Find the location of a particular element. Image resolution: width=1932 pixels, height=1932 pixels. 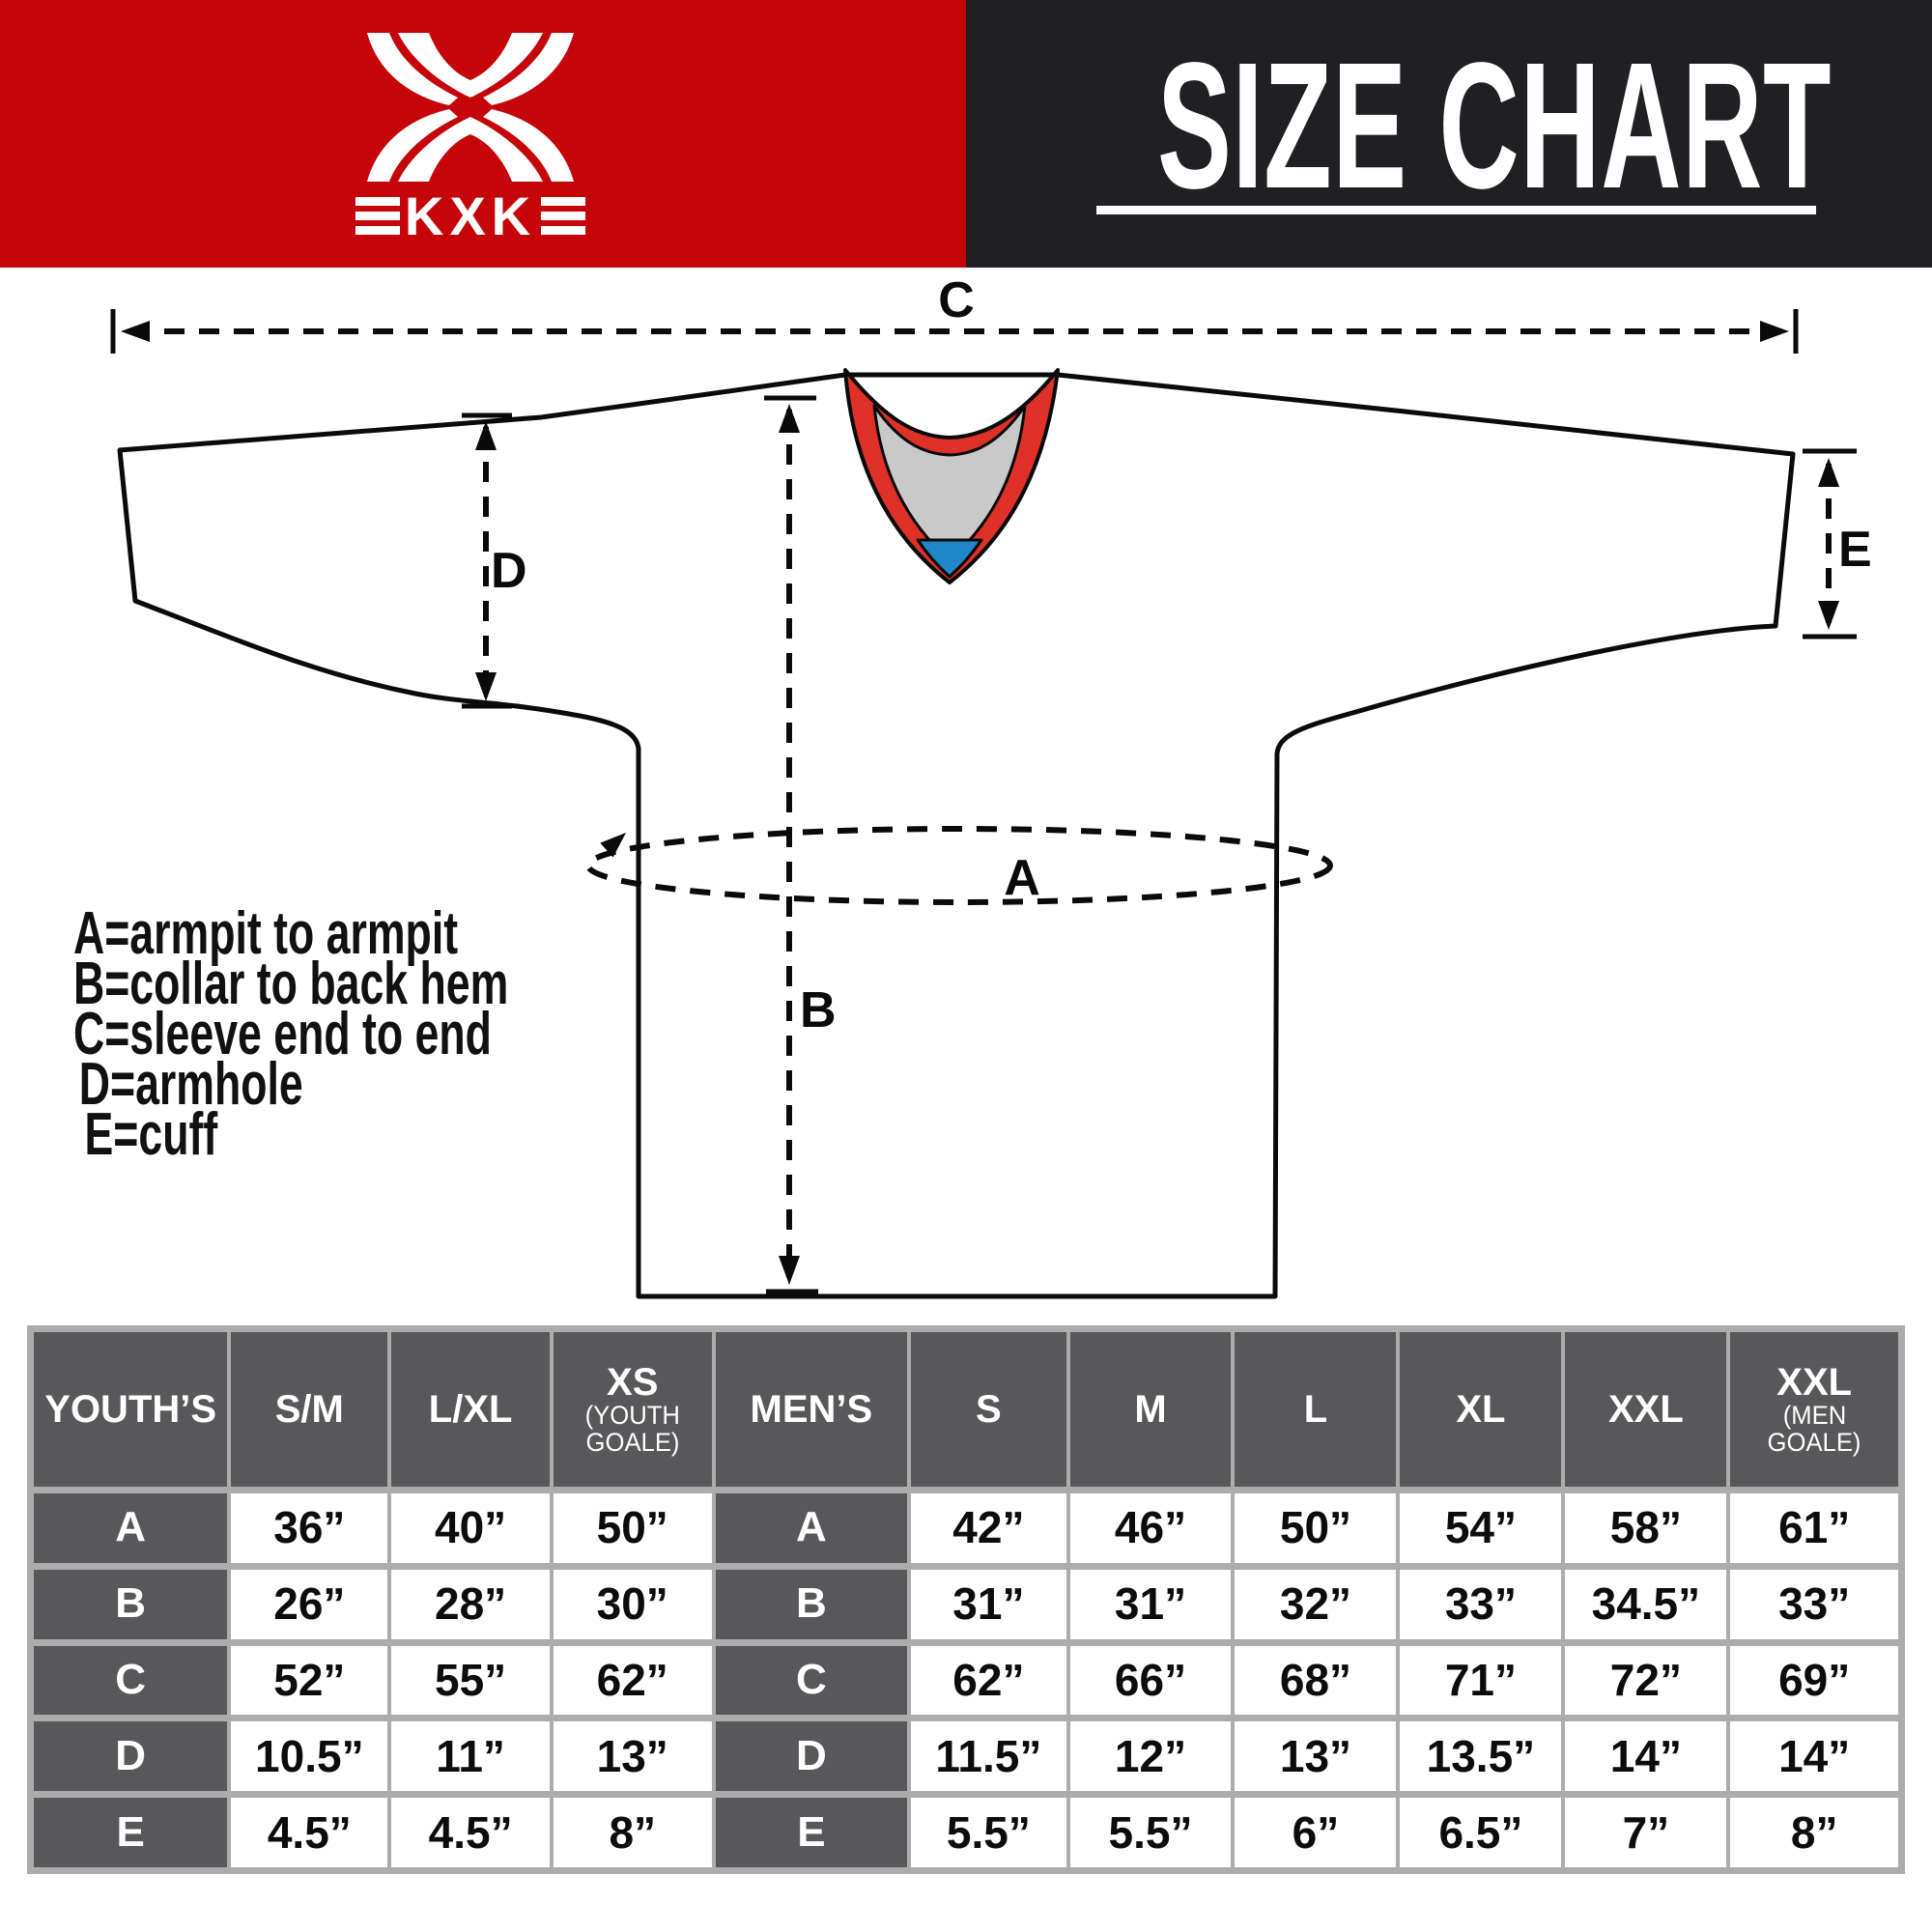

page-title: SIZE CHART is located at coordinates (1495, 126).